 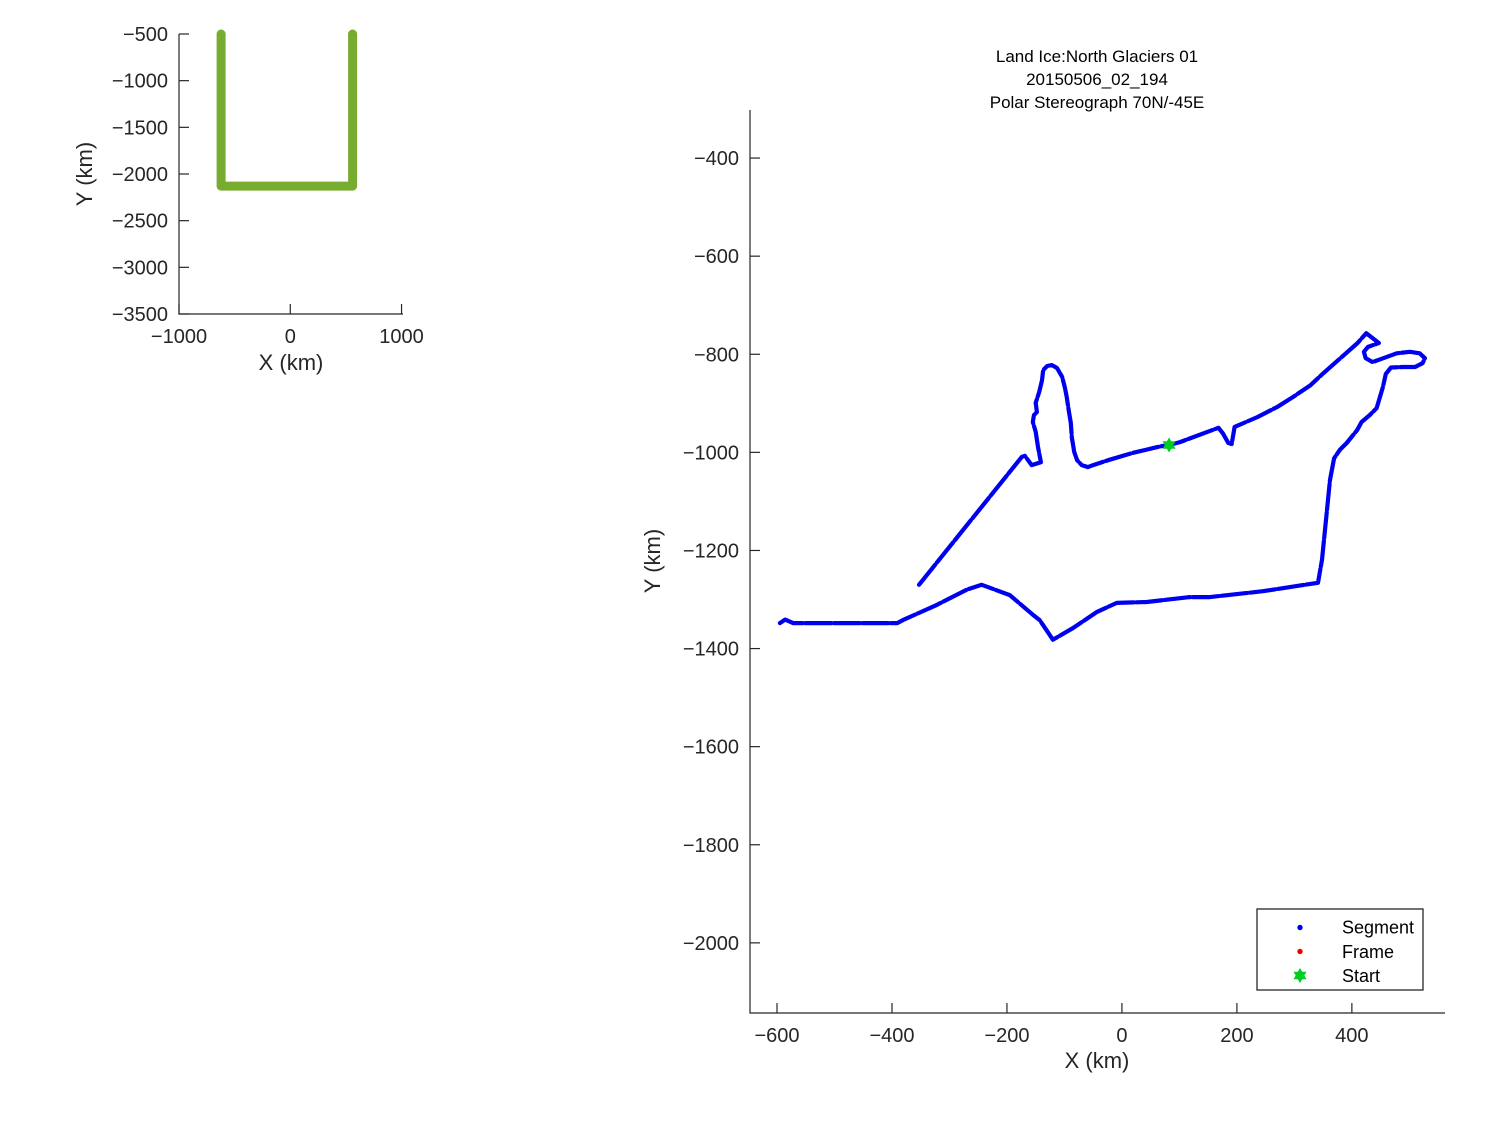 I want to click on overview-xaxis-label: X (km), so click(x=291, y=362).